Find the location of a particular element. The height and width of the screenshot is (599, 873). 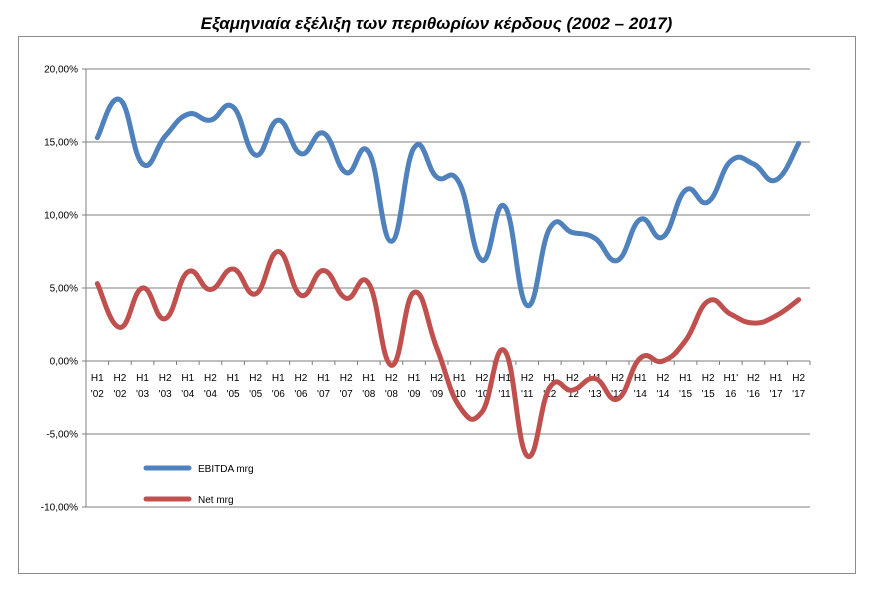

x-tick-label-year: '07 is located at coordinates (323, 394).